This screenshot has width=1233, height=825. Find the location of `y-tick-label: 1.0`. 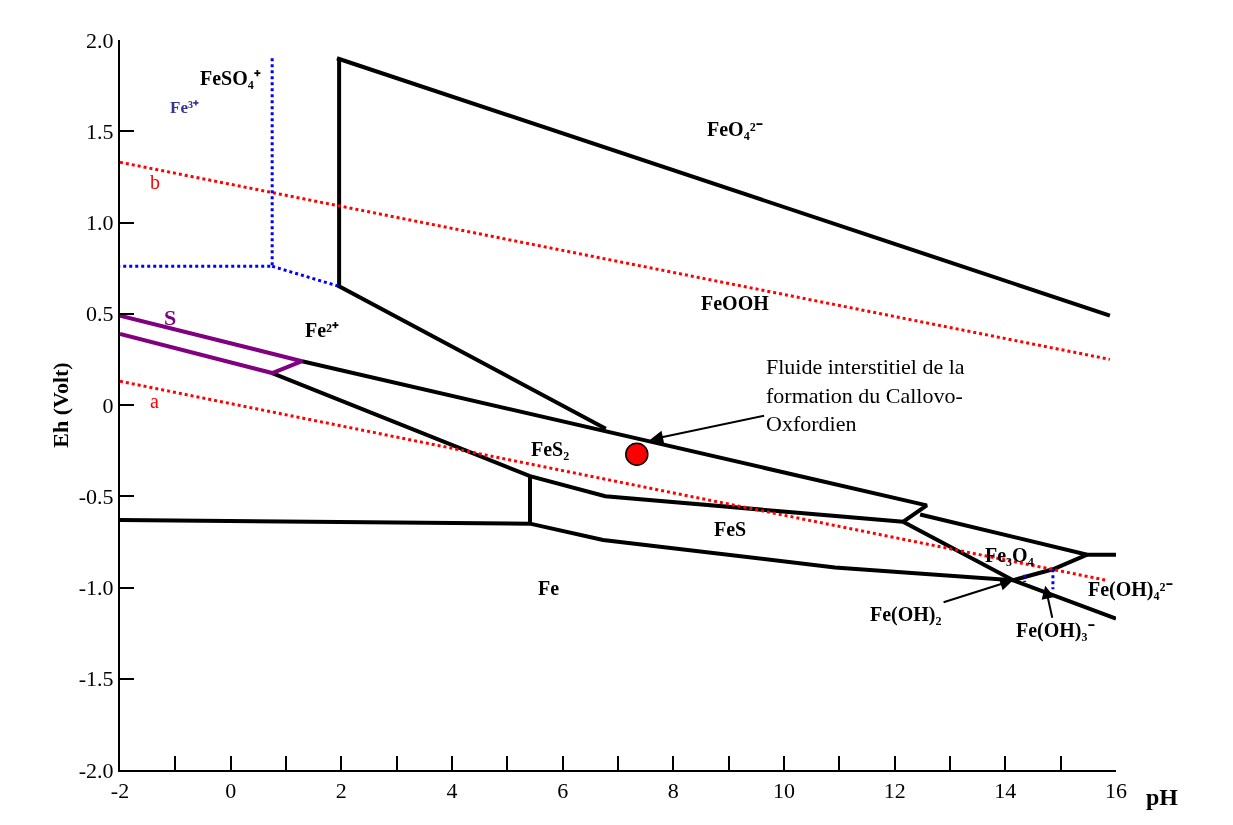

y-tick-label: 1.0 is located at coordinates (100, 223).